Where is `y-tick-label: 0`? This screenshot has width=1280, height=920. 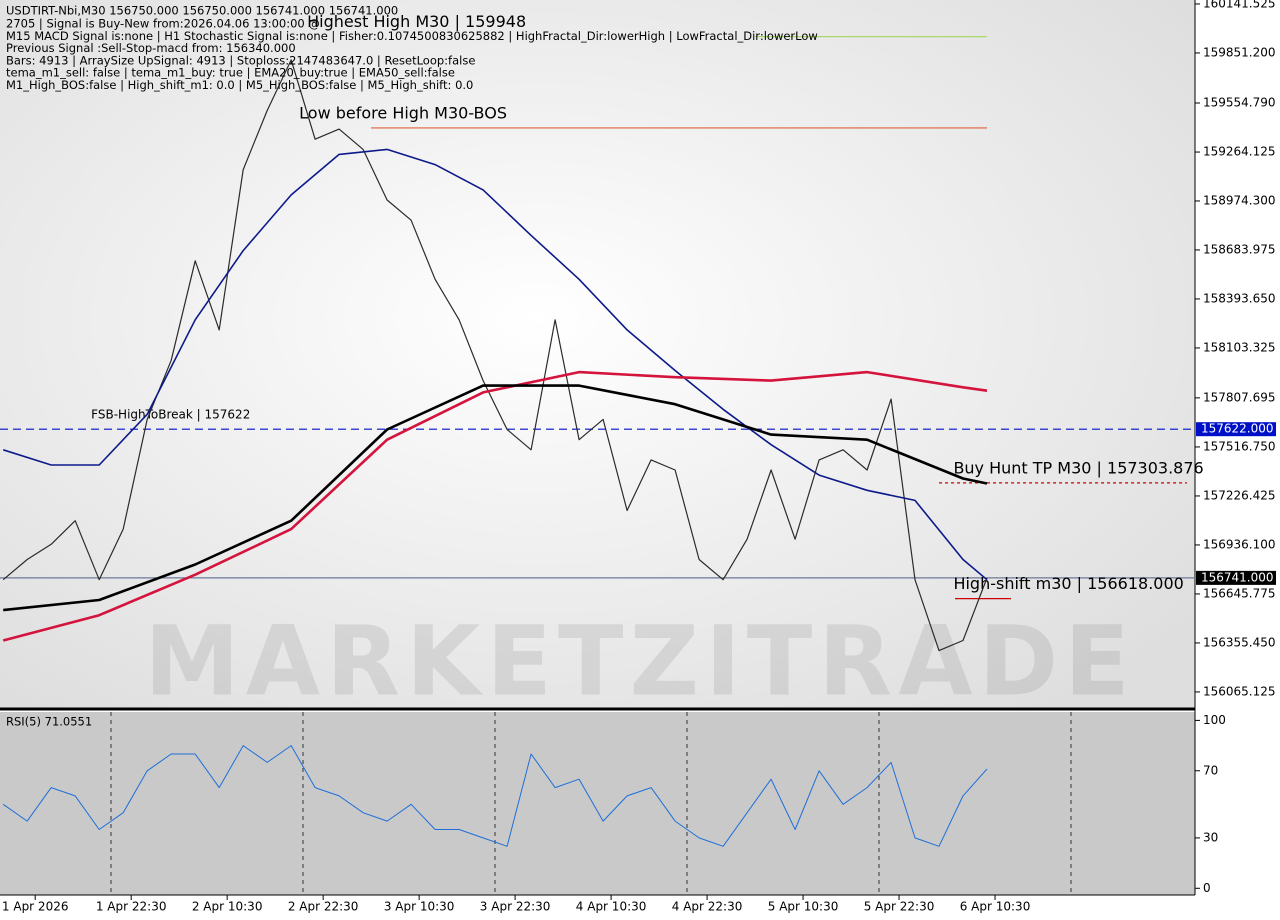 y-tick-label: 0 is located at coordinates (1207, 888).